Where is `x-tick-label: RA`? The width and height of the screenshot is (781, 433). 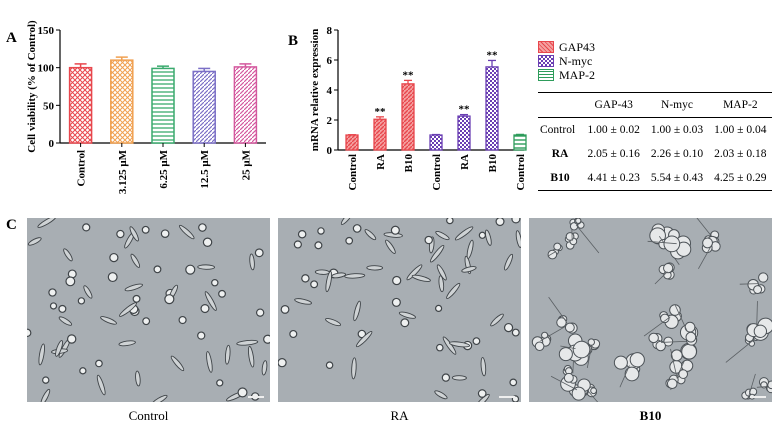
x-tick-label: RA is located at coordinates (465, 162).